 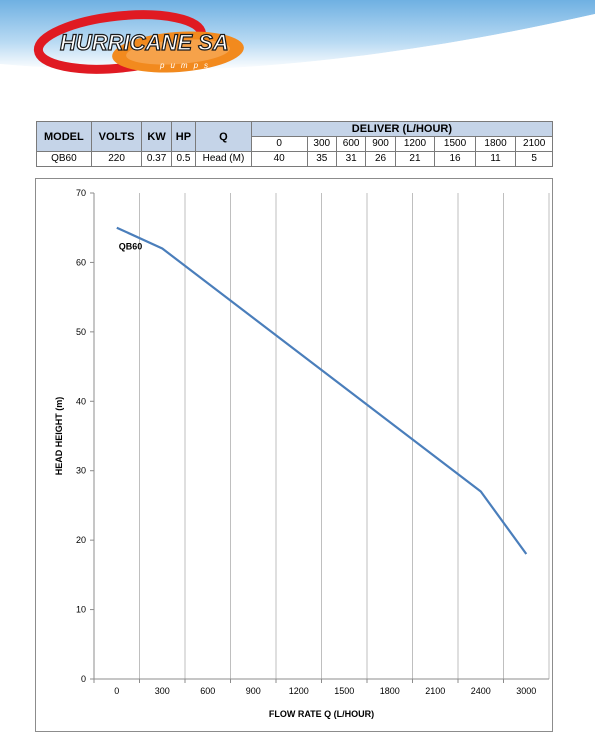 I want to click on table-header-row: MODEL VOLTS KW HP Q DELIVER (L/HOUR), so click(x=295, y=136).